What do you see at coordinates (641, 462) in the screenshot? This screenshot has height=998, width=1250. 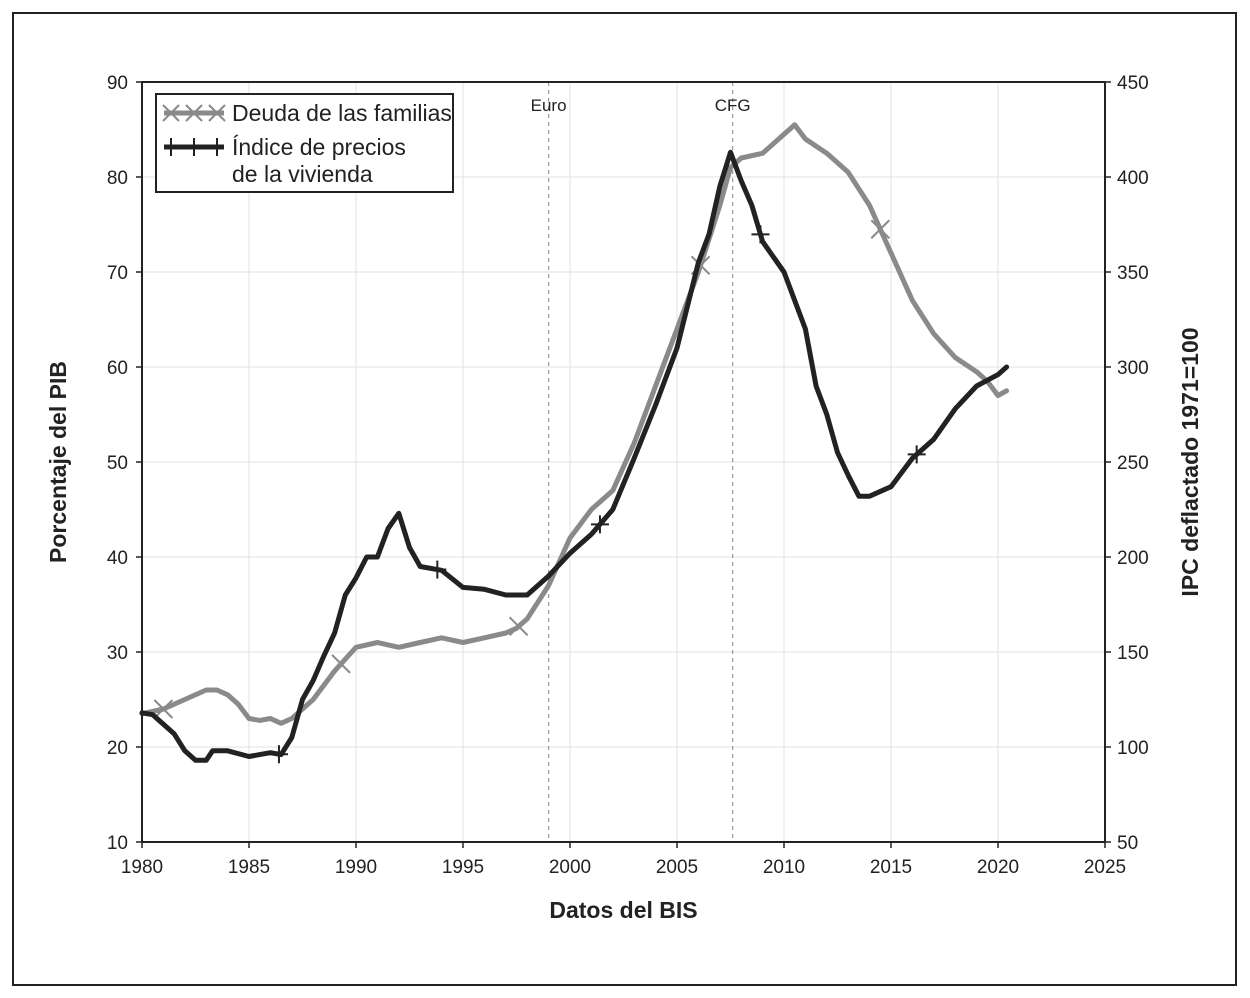 I see `annotations: Euro CFG` at bounding box center [641, 462].